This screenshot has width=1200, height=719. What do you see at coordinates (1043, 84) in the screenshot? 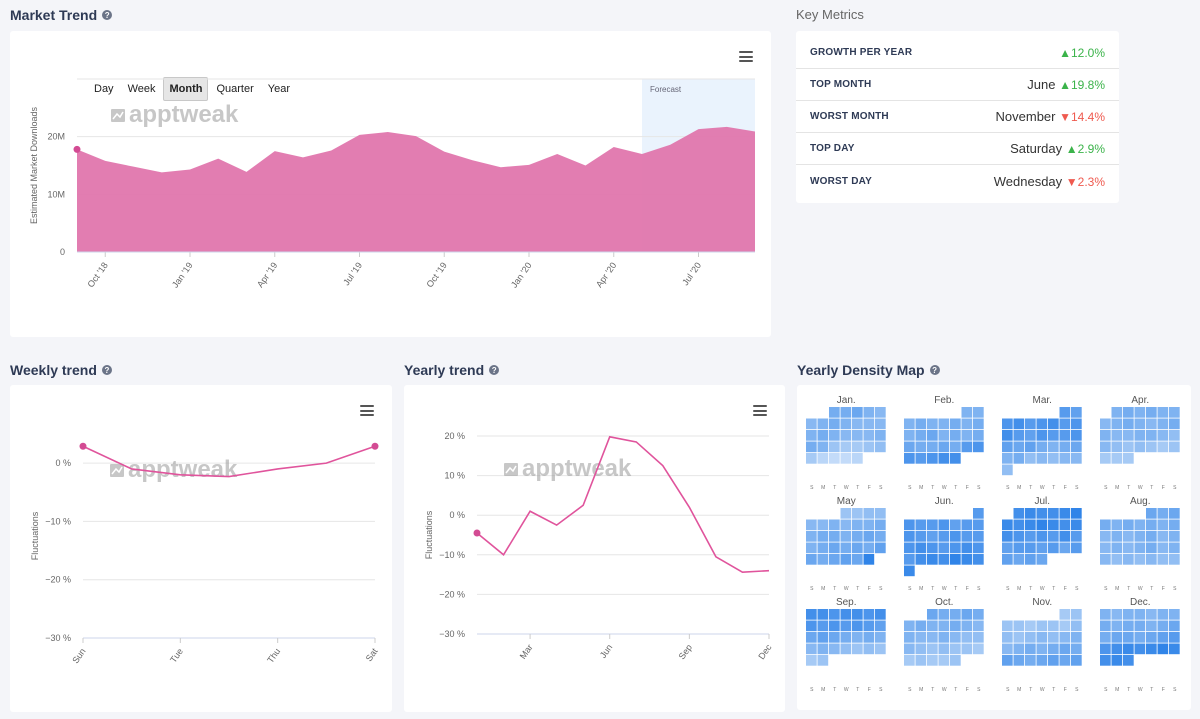
I see `metric-name: June` at bounding box center [1043, 84].